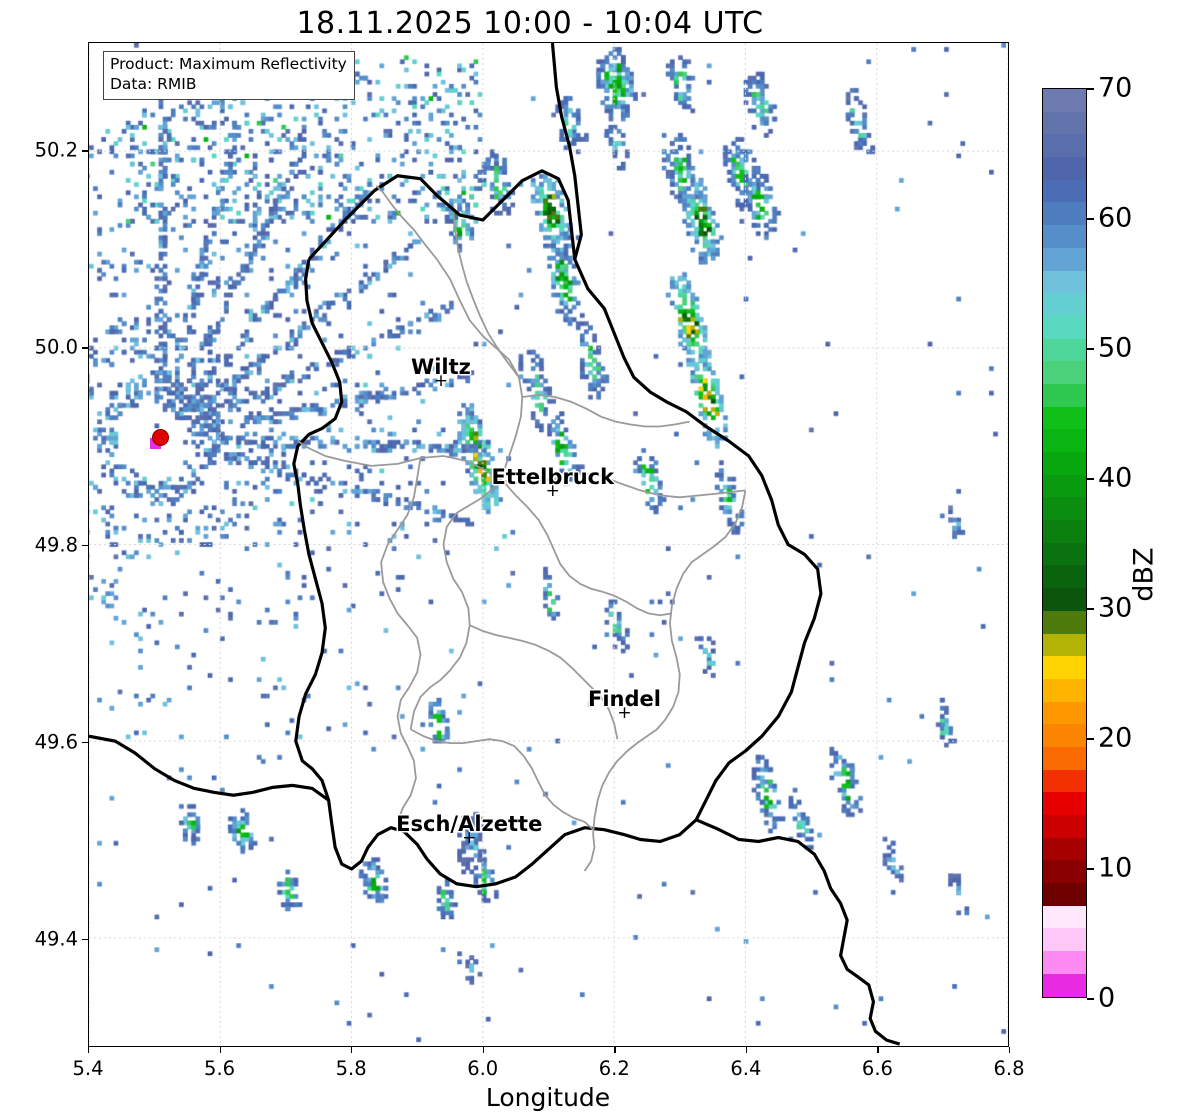  What do you see at coordinates (1115, 868) in the screenshot?
I see `colorbar-tick-label-1: 10` at bounding box center [1115, 868].